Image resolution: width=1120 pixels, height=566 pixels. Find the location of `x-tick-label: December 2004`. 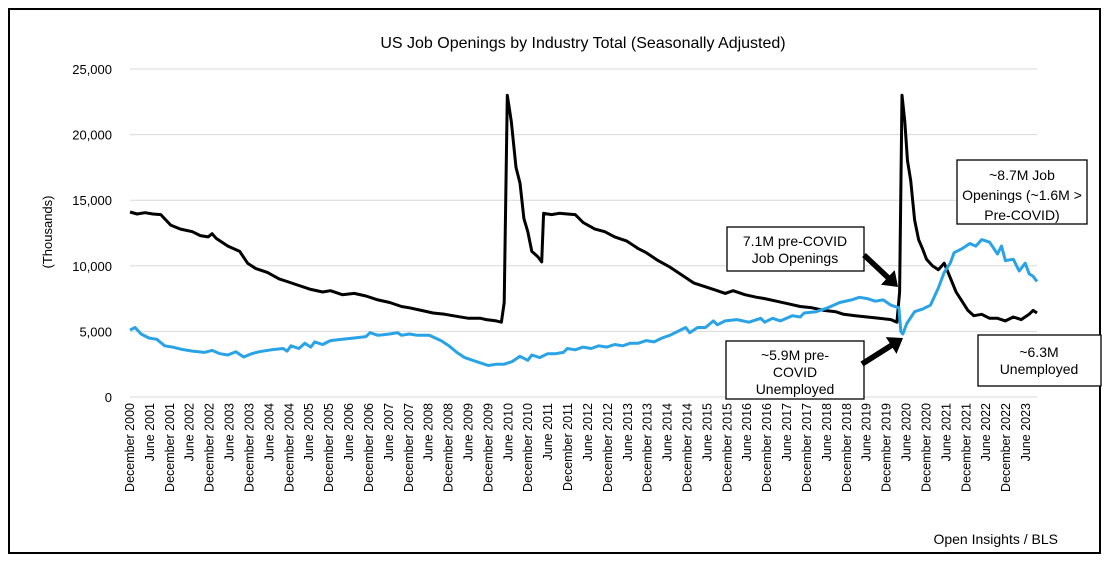

x-tick-label: December 2004 is located at coordinates (289, 447).